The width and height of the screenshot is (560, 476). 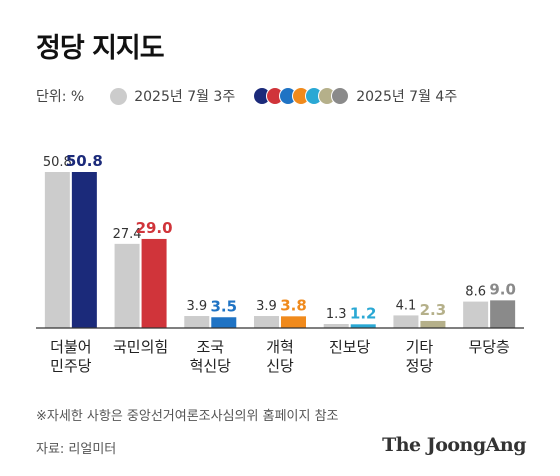 What do you see at coordinates (406, 305) in the screenshot?
I see `data-label-prev-5: 4.1` at bounding box center [406, 305].